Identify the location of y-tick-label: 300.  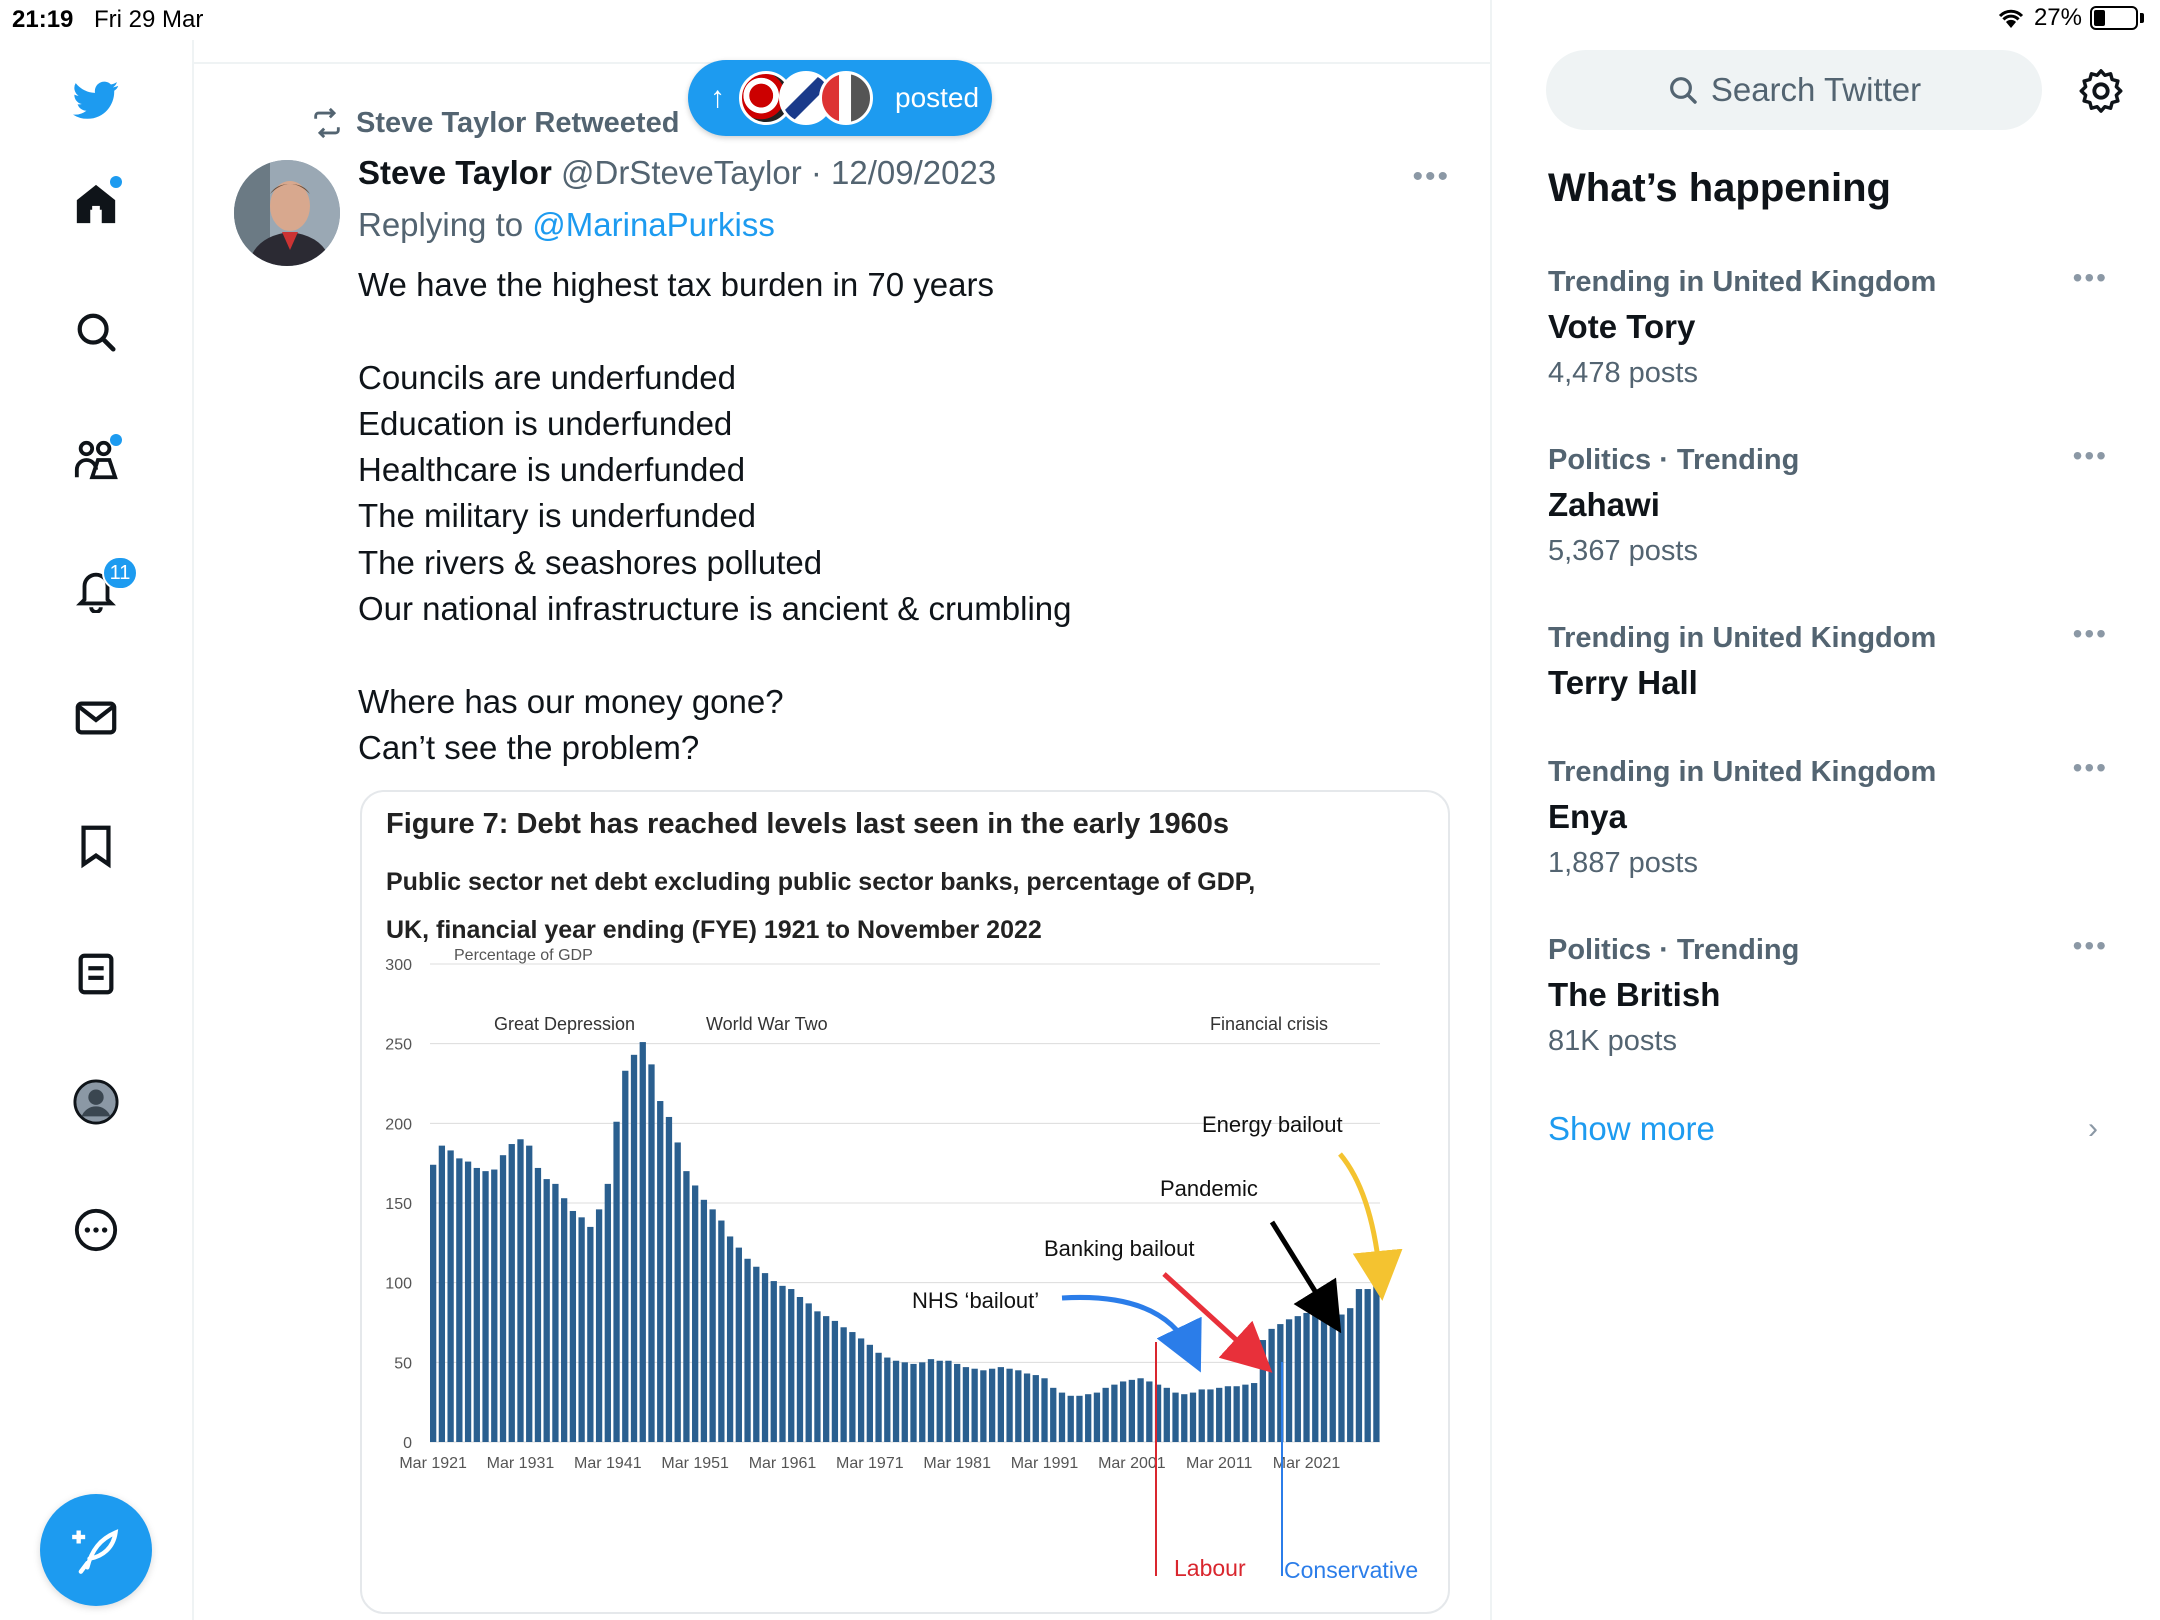
(398, 965).